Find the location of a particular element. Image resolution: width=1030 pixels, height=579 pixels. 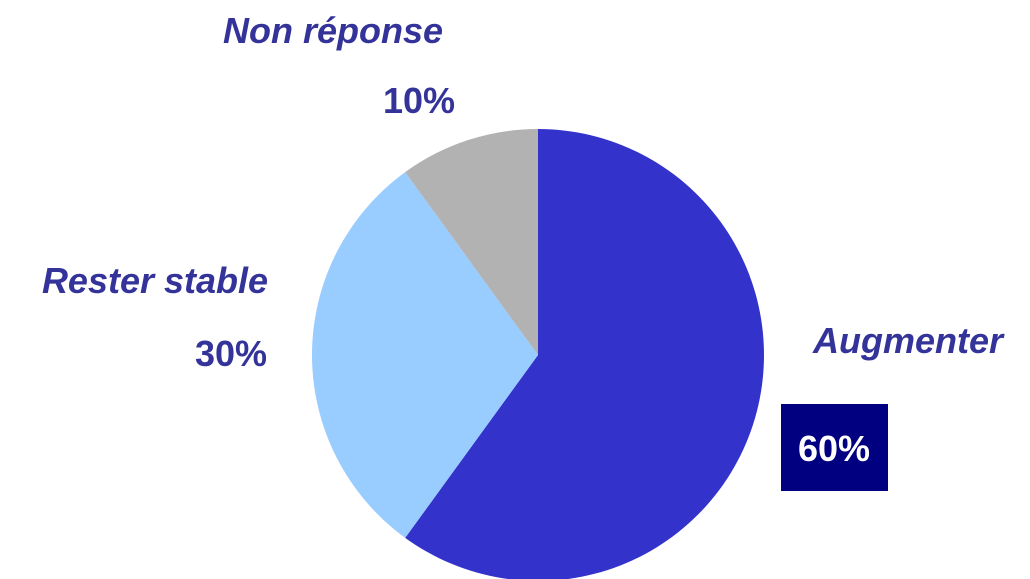

label-augmenter: Augmenter is located at coordinates (908, 340).